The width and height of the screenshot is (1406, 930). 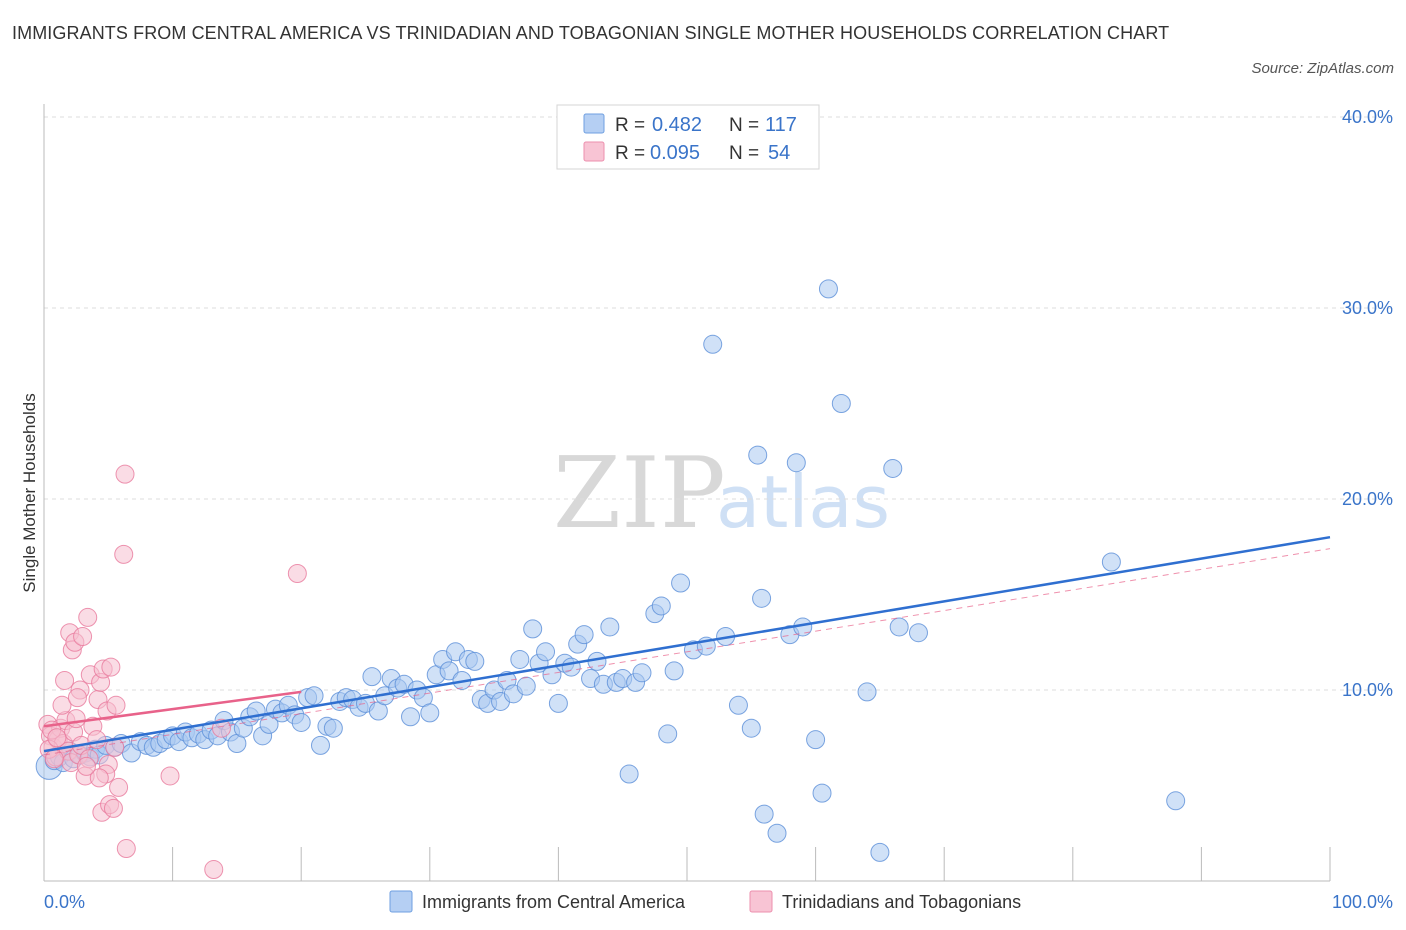 What do you see at coordinates (630, 153) in the screenshot?
I see `stats-r-label-2: R =` at bounding box center [630, 153].